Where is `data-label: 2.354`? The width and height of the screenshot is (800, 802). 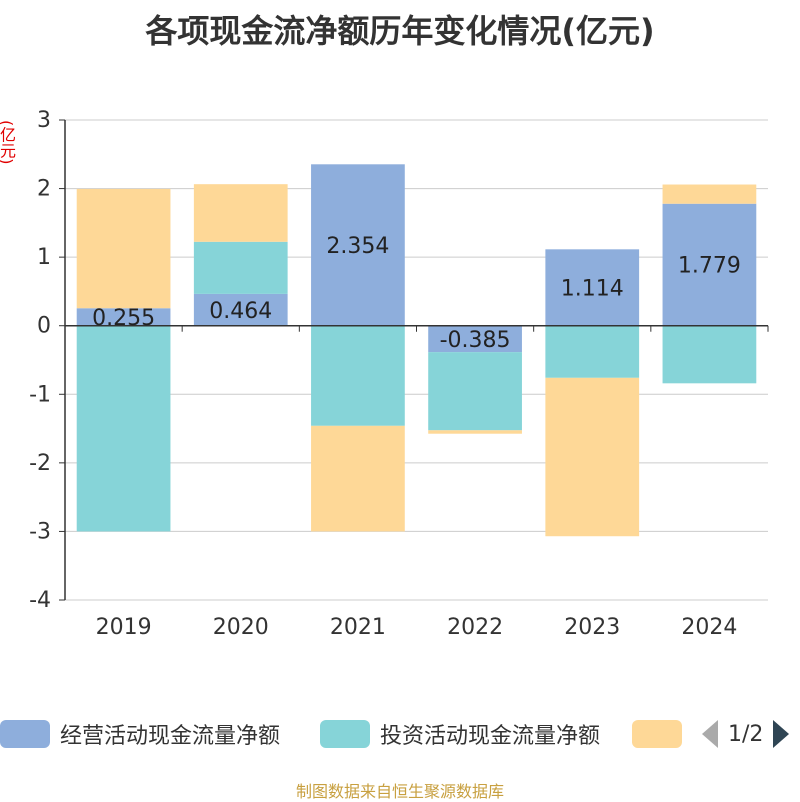 data-label: 2.354 is located at coordinates (357, 246).